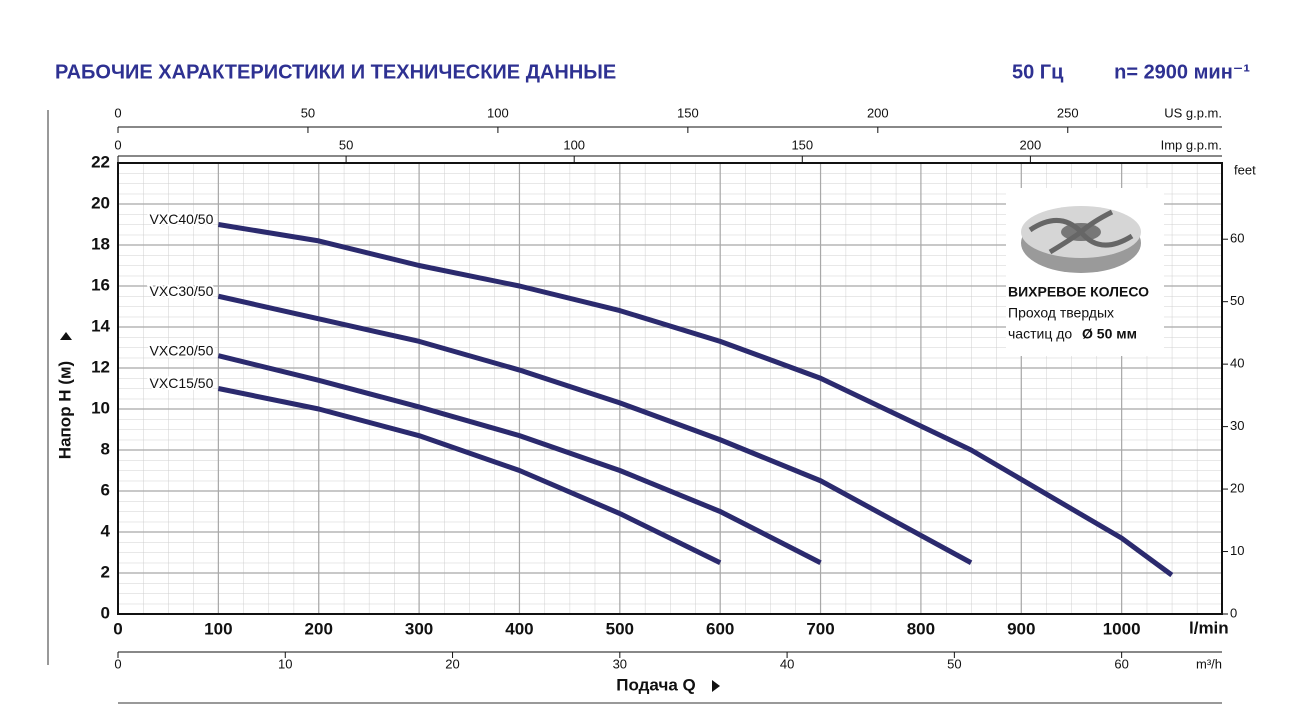 This screenshot has height=727, width=1306. I want to click on x-unit: l/min, so click(1209, 627).